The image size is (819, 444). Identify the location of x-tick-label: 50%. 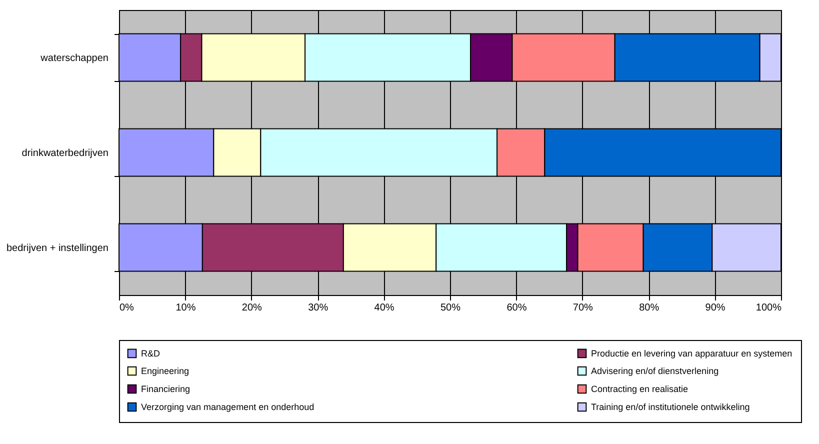
(450, 308).